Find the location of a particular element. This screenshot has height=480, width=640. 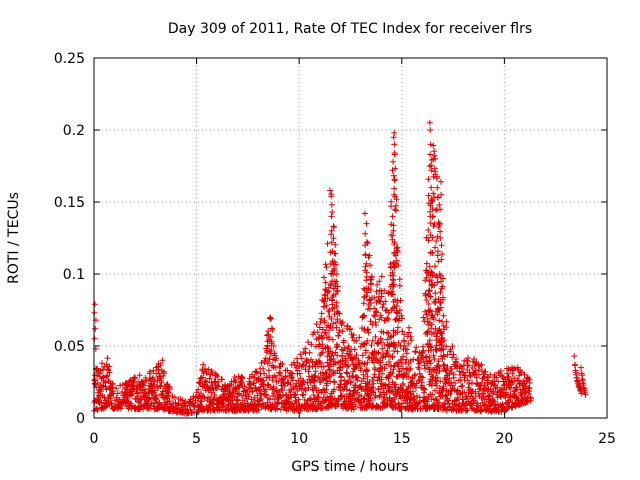

y-tick-label: 0 is located at coordinates (80, 419).